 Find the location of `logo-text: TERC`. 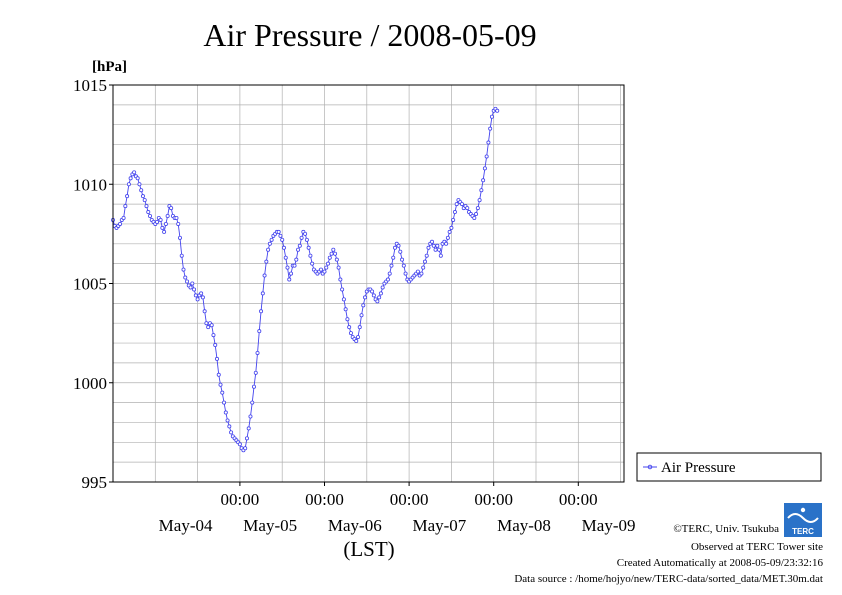

logo-text: TERC is located at coordinates (803, 531).